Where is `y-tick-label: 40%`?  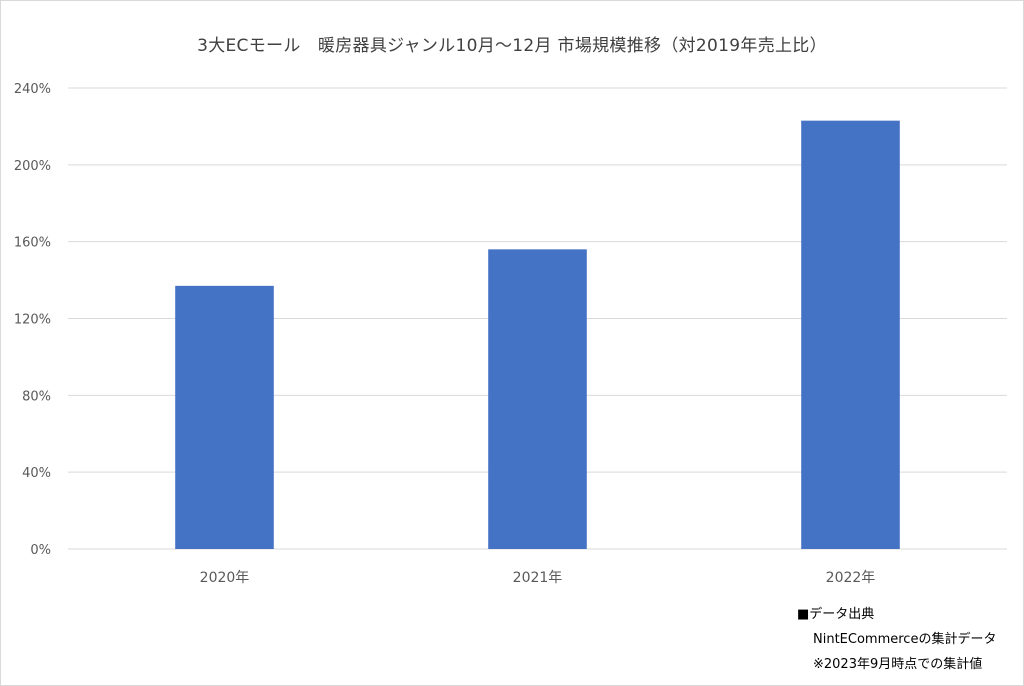
y-tick-label: 40% is located at coordinates (36, 473).